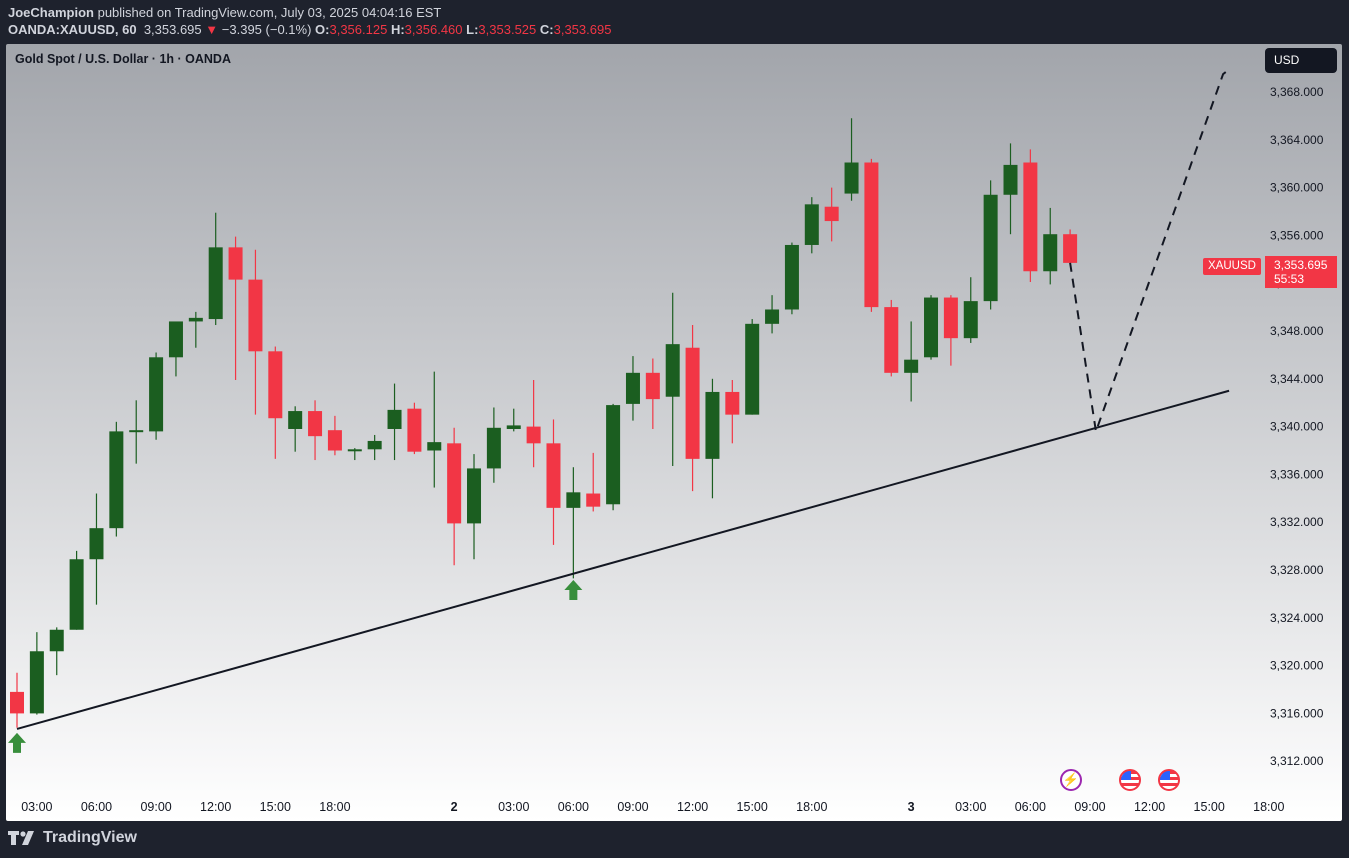 The width and height of the screenshot is (1349, 858). What do you see at coordinates (397, 29) in the screenshot?
I see `high-label: H:` at bounding box center [397, 29].